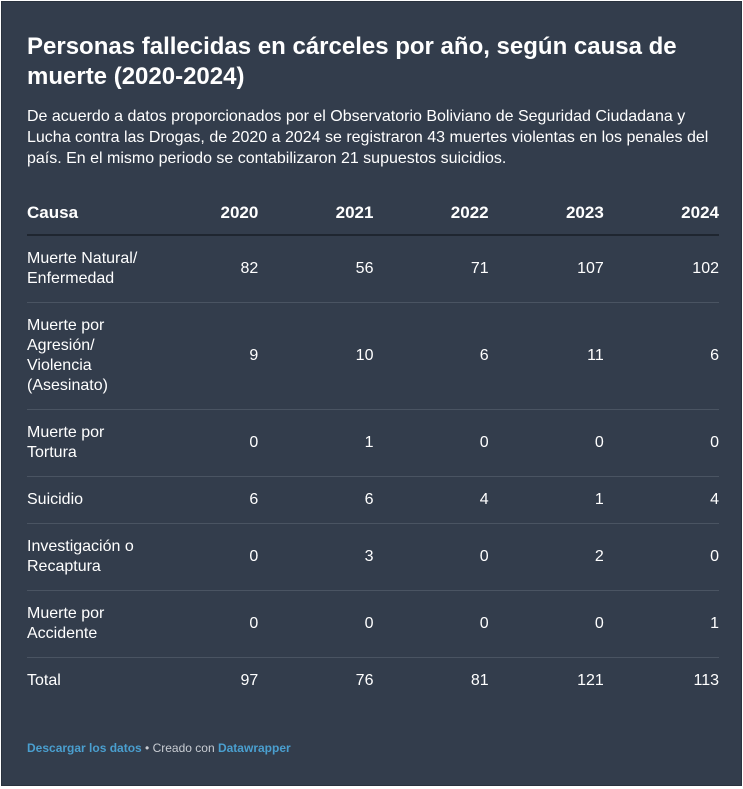  Describe the element at coordinates (85, 500) in the screenshot. I see `row-label: Suicidio` at that location.